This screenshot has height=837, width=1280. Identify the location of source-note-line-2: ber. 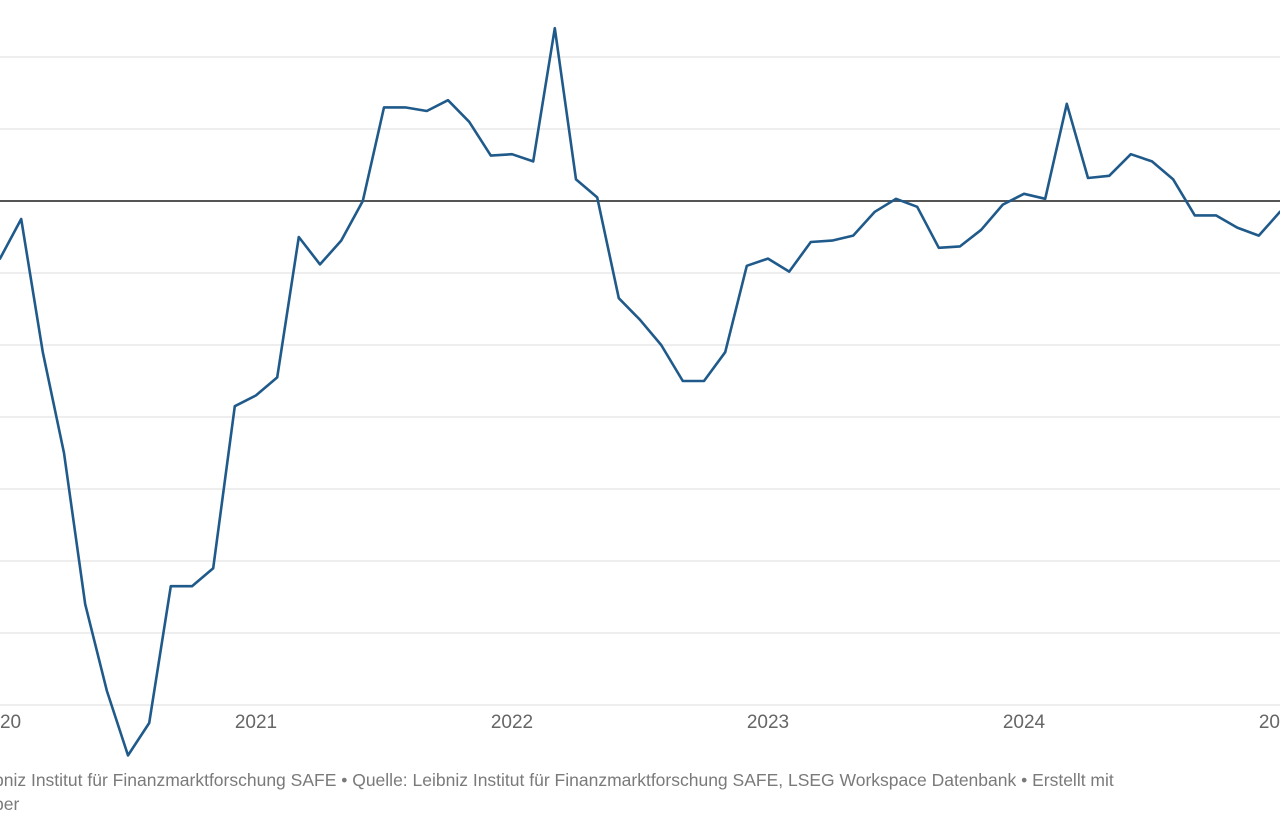
(10, 804).